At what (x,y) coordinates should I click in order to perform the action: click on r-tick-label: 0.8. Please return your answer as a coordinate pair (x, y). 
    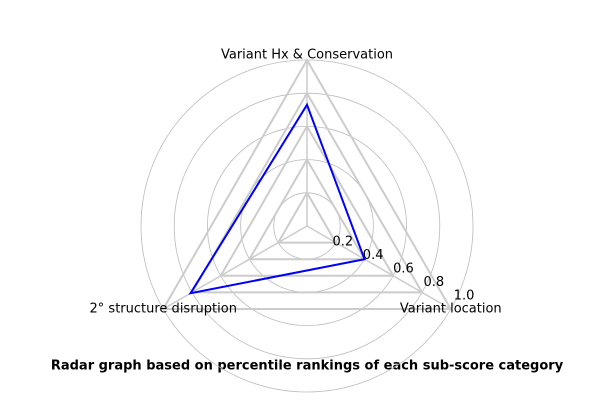
    Looking at the image, I should click on (433, 282).